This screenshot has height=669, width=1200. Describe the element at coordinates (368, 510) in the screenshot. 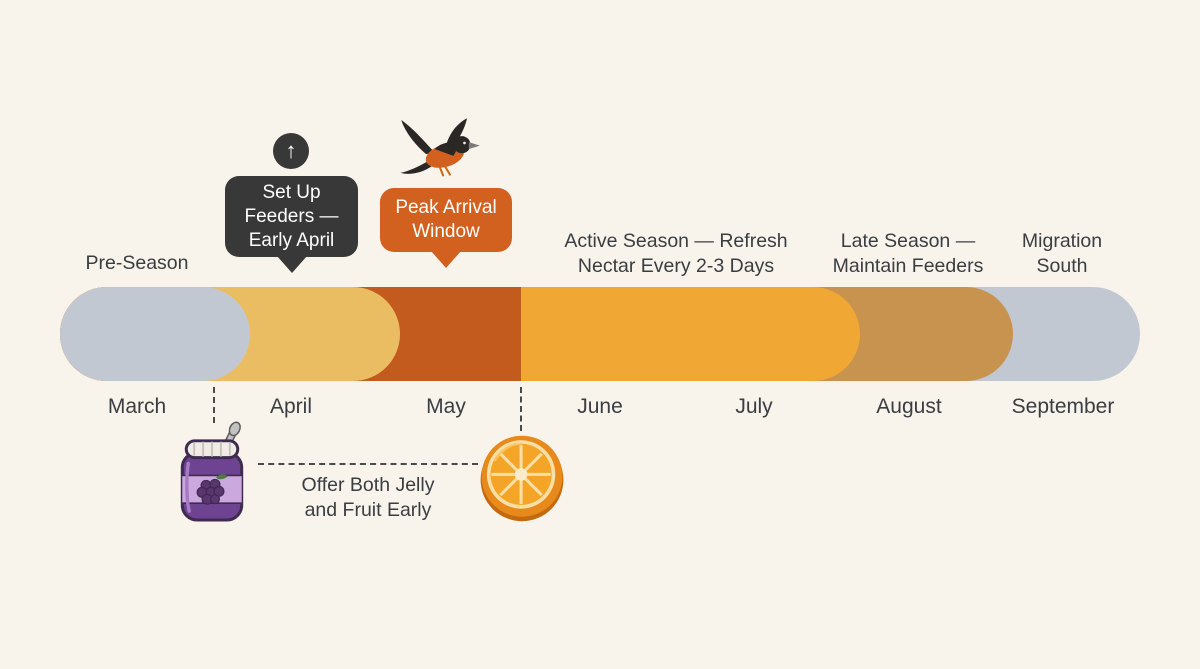

I see `jelly-fruit-note-line-2: and Fruit Early` at that location.